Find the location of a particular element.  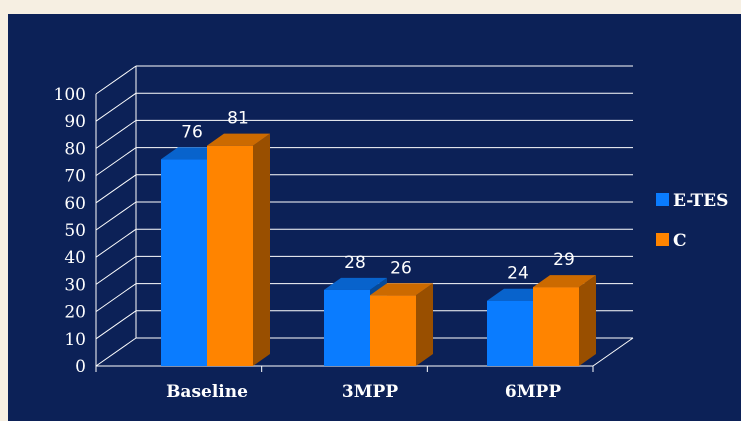

axis-line is located at coordinates (613, 352).